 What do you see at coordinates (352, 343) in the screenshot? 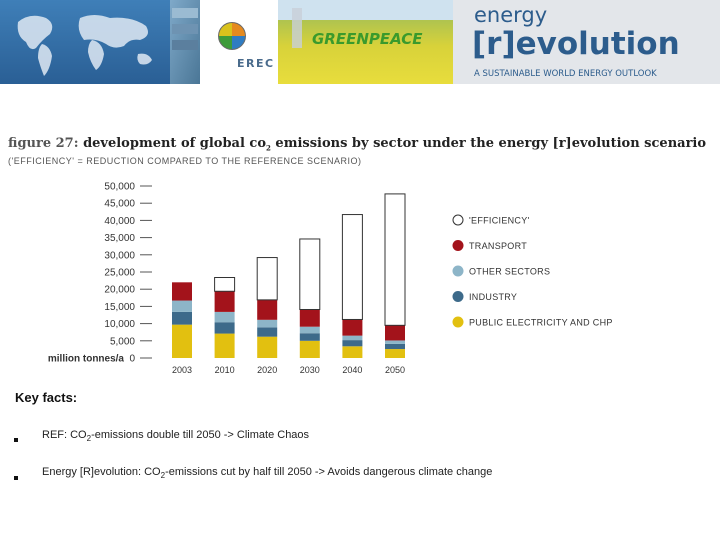
I see `bar-industry-2040` at bounding box center [352, 343].